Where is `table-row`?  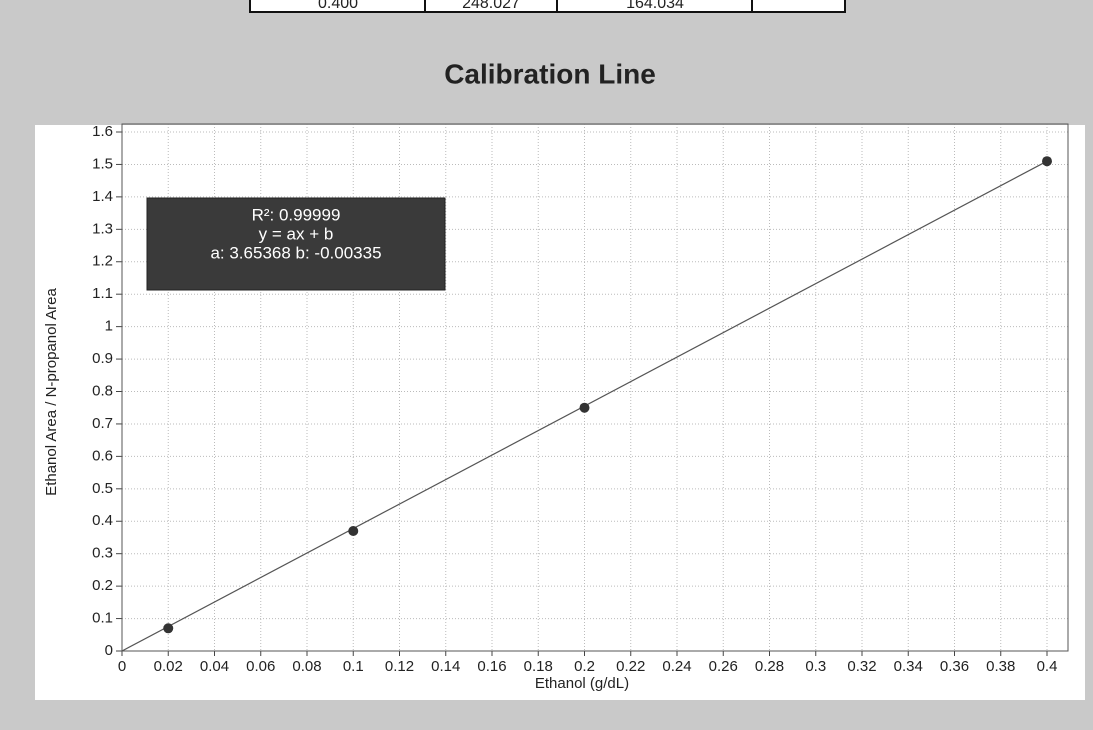 table-row is located at coordinates (547, 6).